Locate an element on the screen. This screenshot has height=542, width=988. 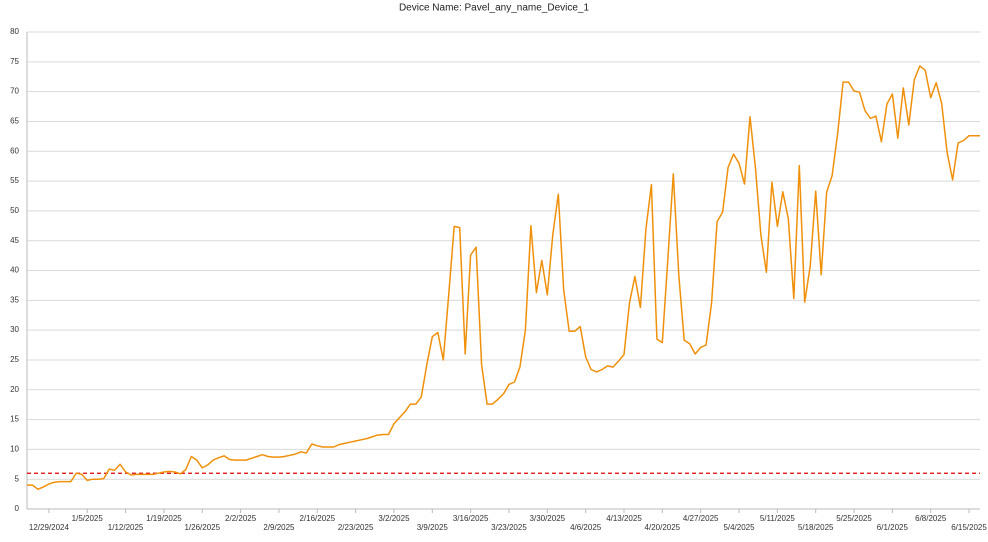
y-tick-label: 20 is located at coordinates (14, 389).